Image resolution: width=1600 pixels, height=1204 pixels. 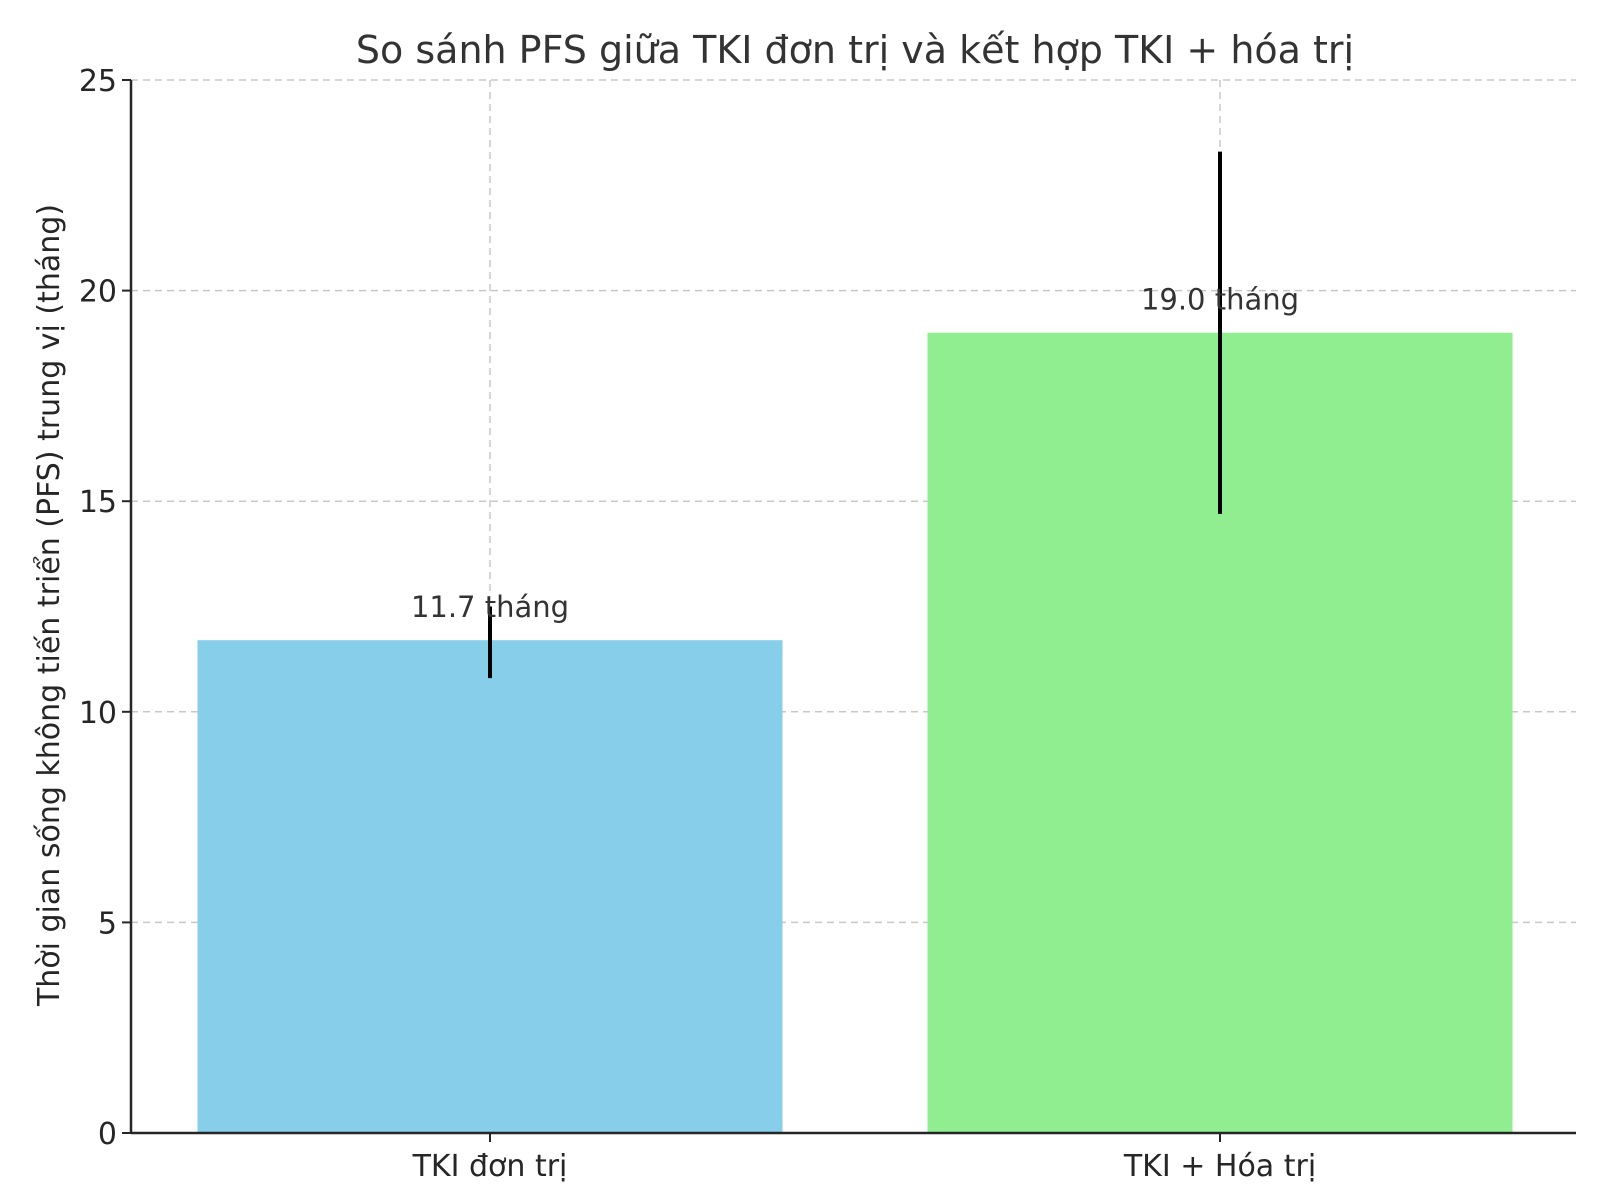 What do you see at coordinates (98, 713) in the screenshot?
I see `y-tick-label: 10` at bounding box center [98, 713].